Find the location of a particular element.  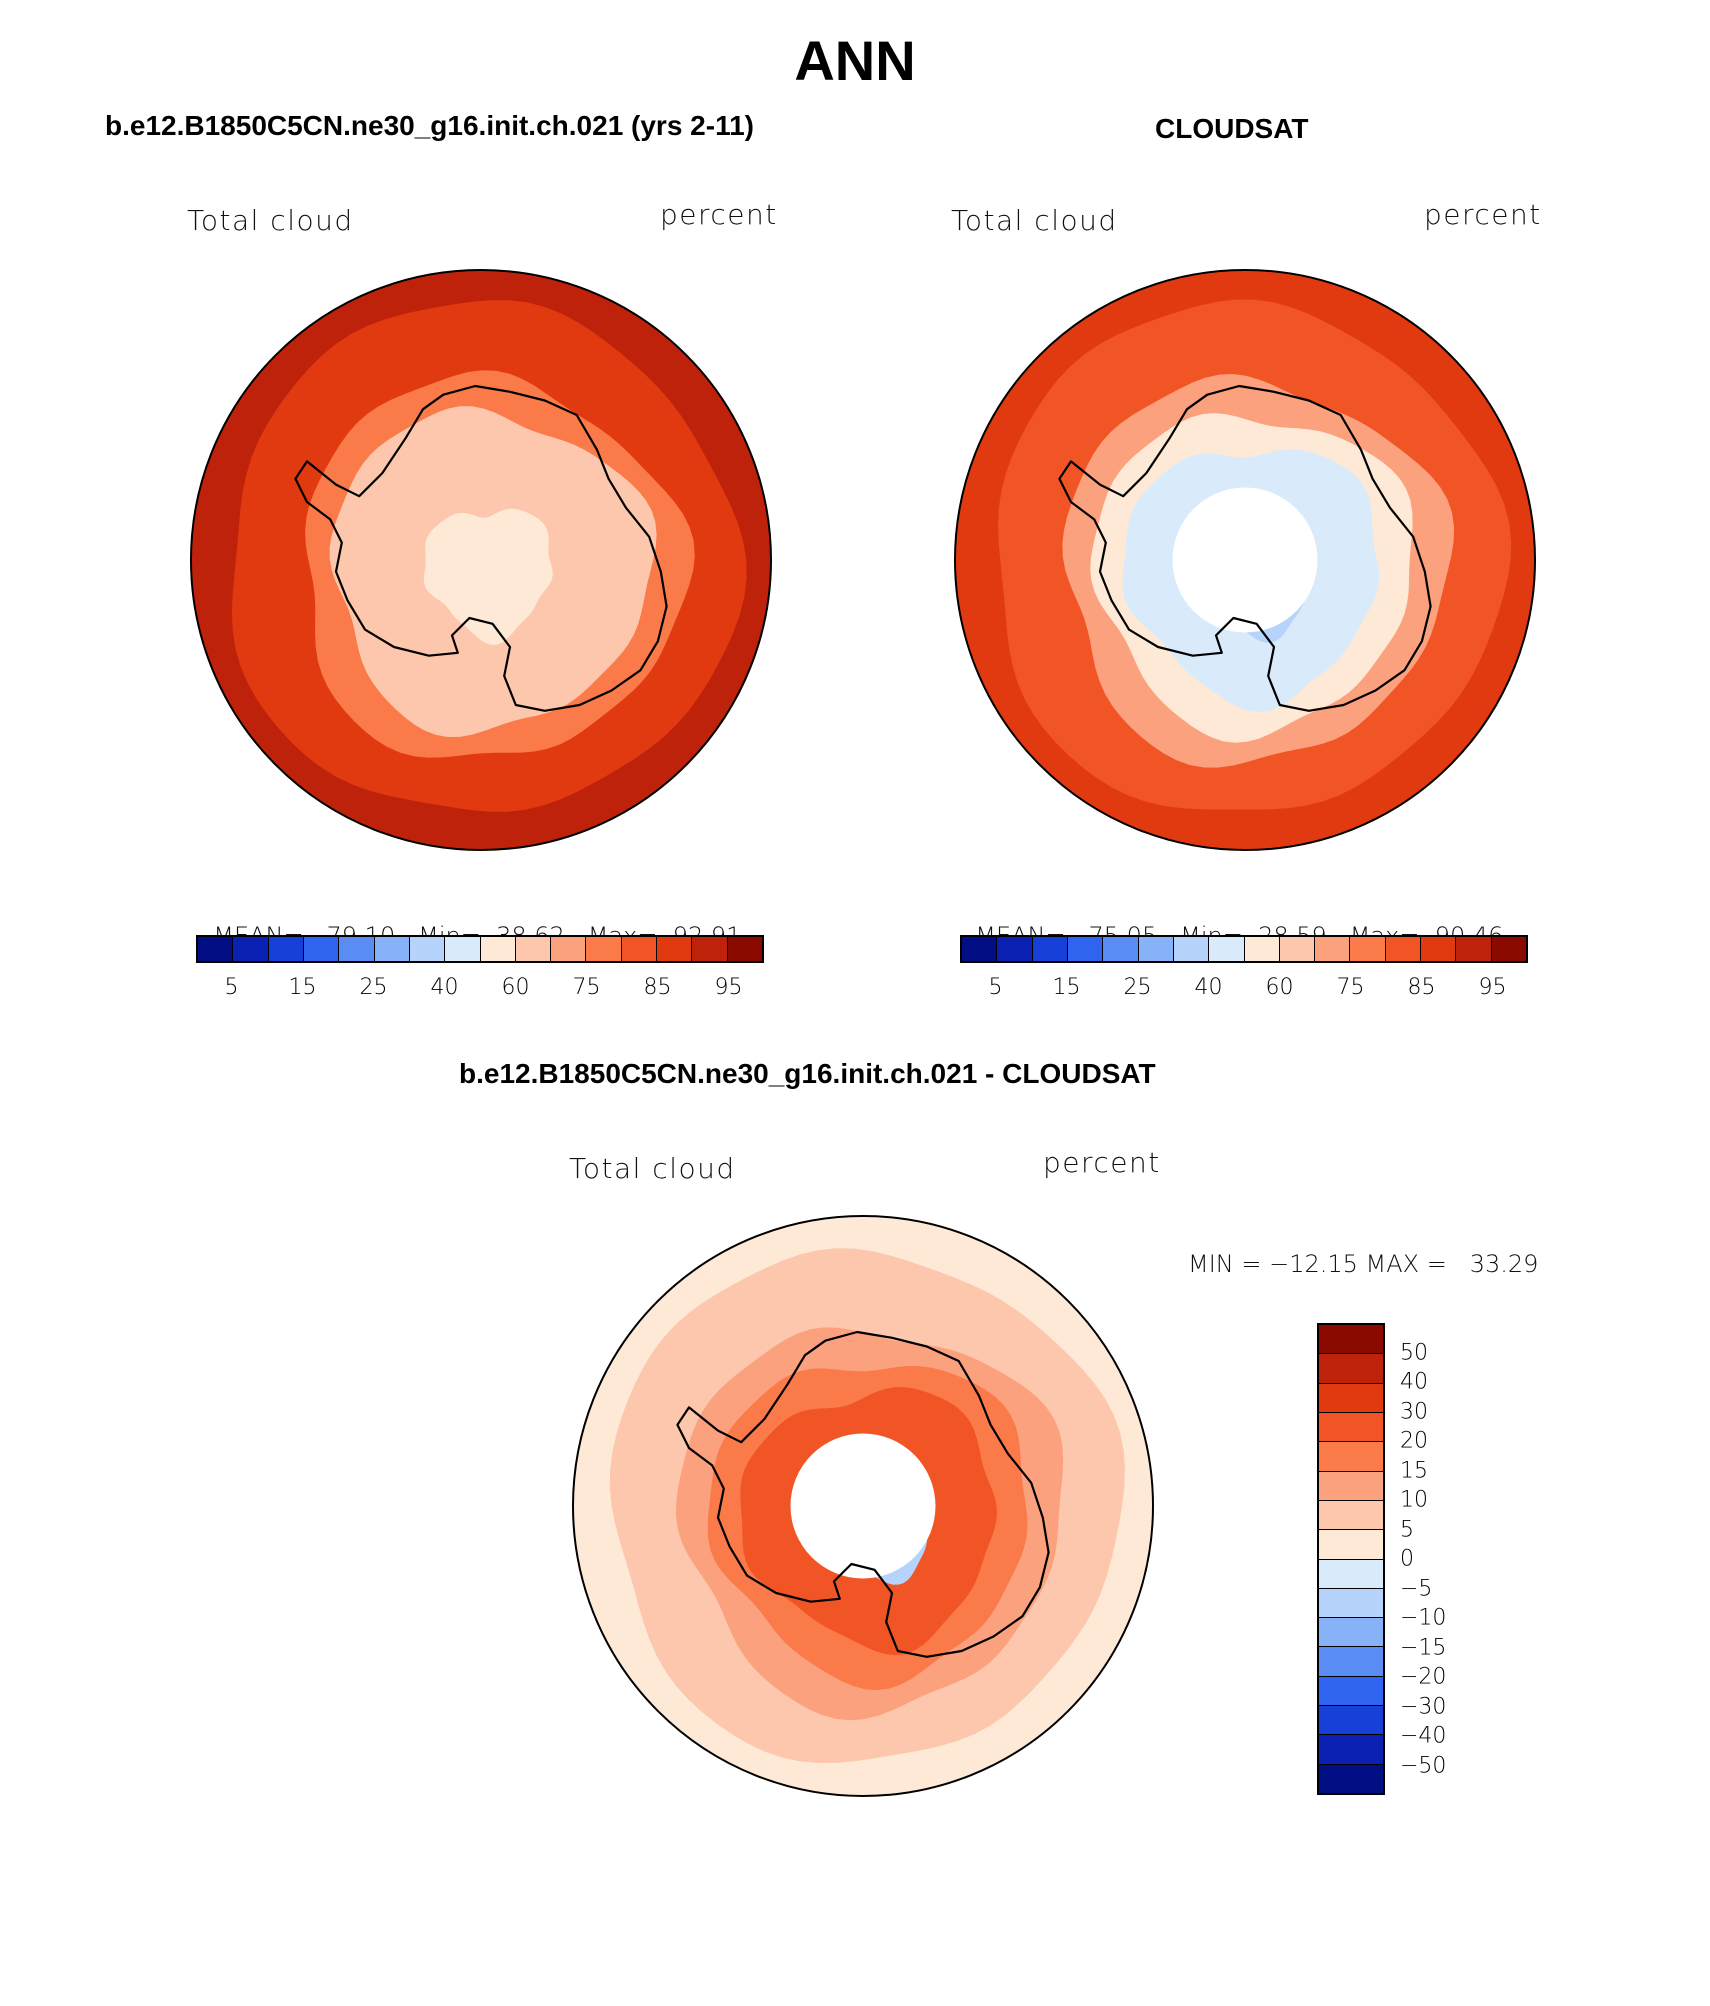

panel-1-units-label: percent is located at coordinates (719, 214).